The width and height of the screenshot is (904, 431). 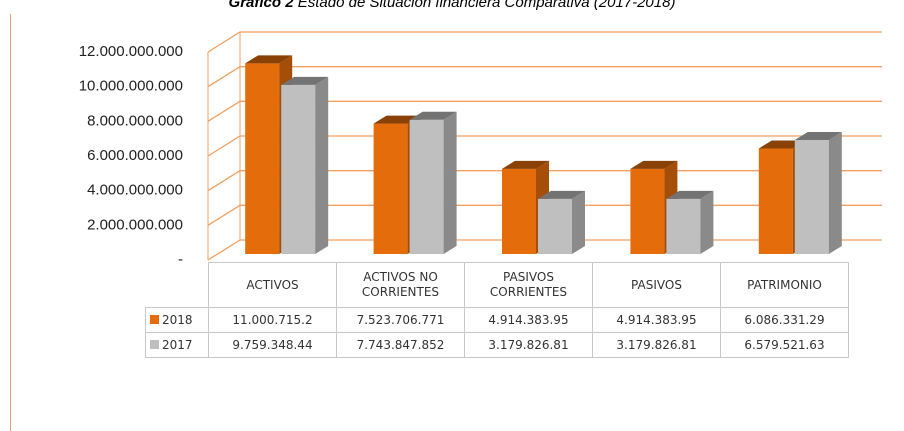 I want to click on category-label: PATRIMONIO, so click(x=784, y=285).